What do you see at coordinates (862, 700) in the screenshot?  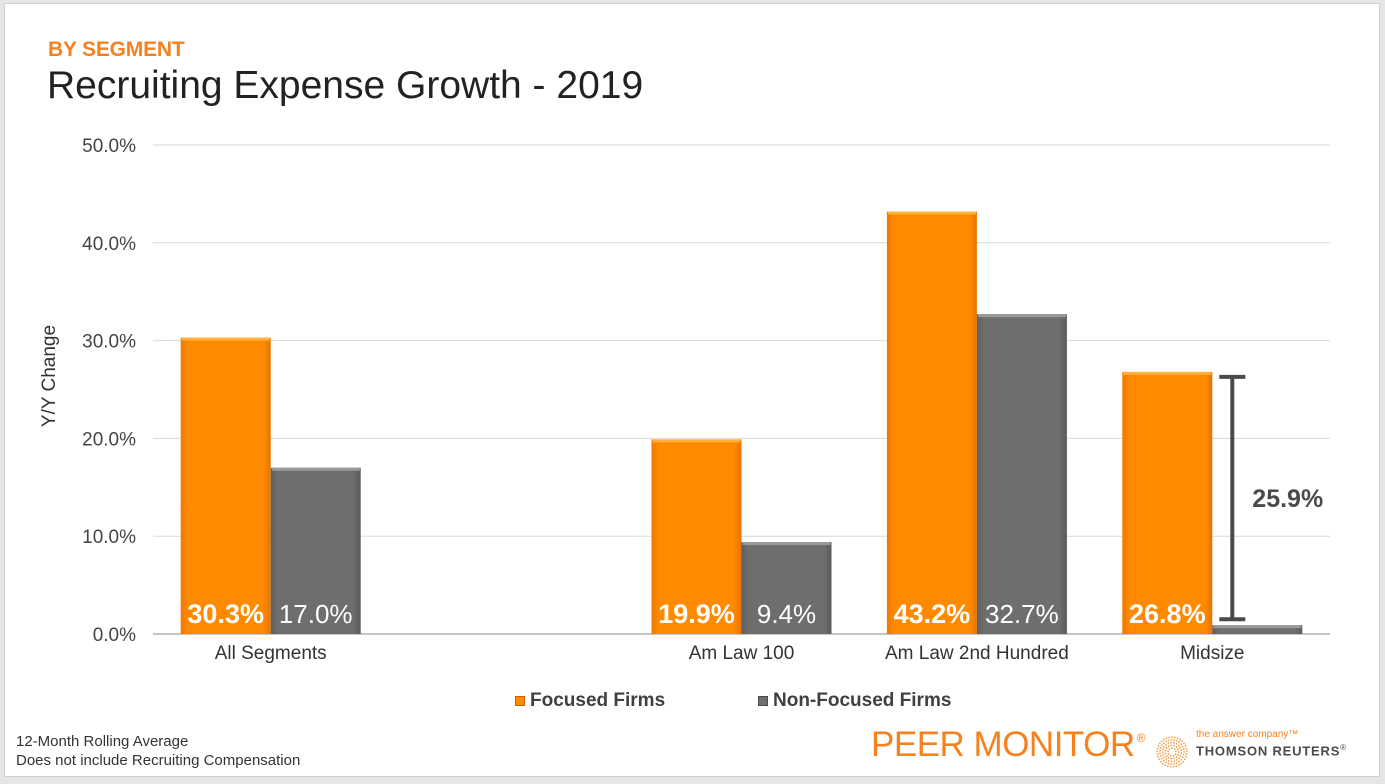 I see `legend-label-non-focused: Non-Focused Firms` at bounding box center [862, 700].